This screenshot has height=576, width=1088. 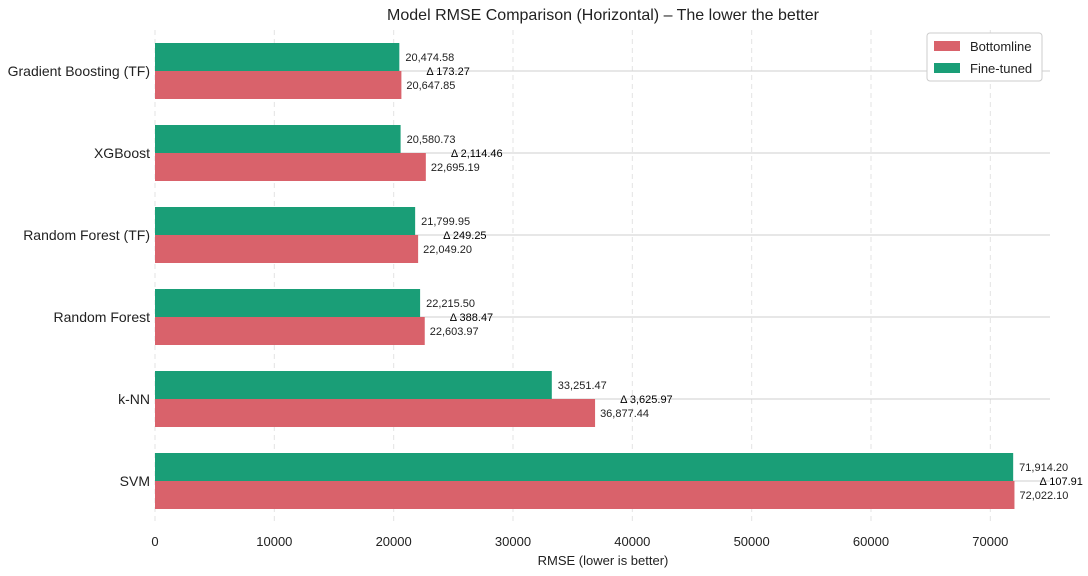 I want to click on delta-label: Δ 2,114.46, so click(x=477, y=154).